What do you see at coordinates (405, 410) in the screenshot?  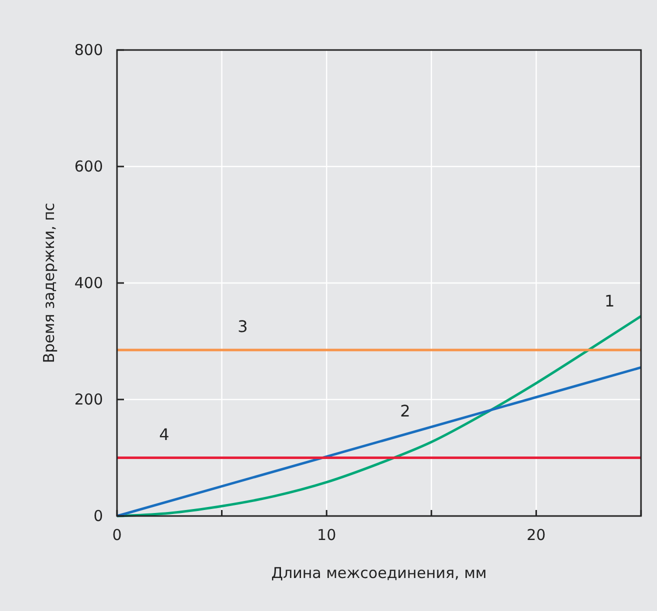 I see `series-label: 2` at bounding box center [405, 410].